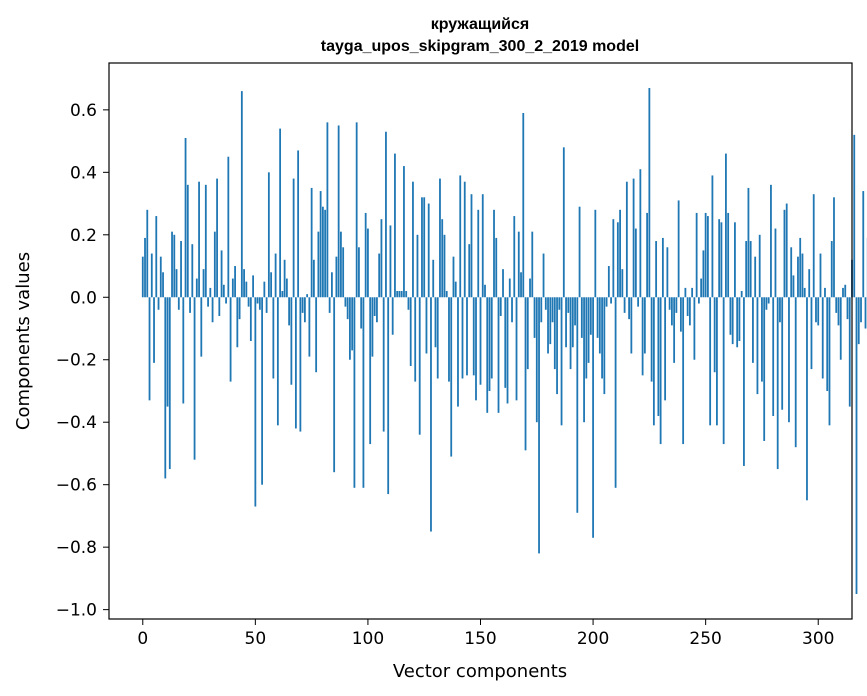 This screenshot has width=867, height=696. Describe the element at coordinates (368, 639) in the screenshot. I see `x-tick-label: 100` at that location.